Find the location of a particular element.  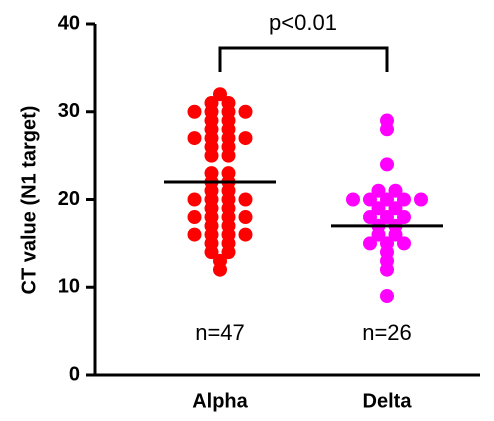

n-label: n=47 is located at coordinates (220, 332).